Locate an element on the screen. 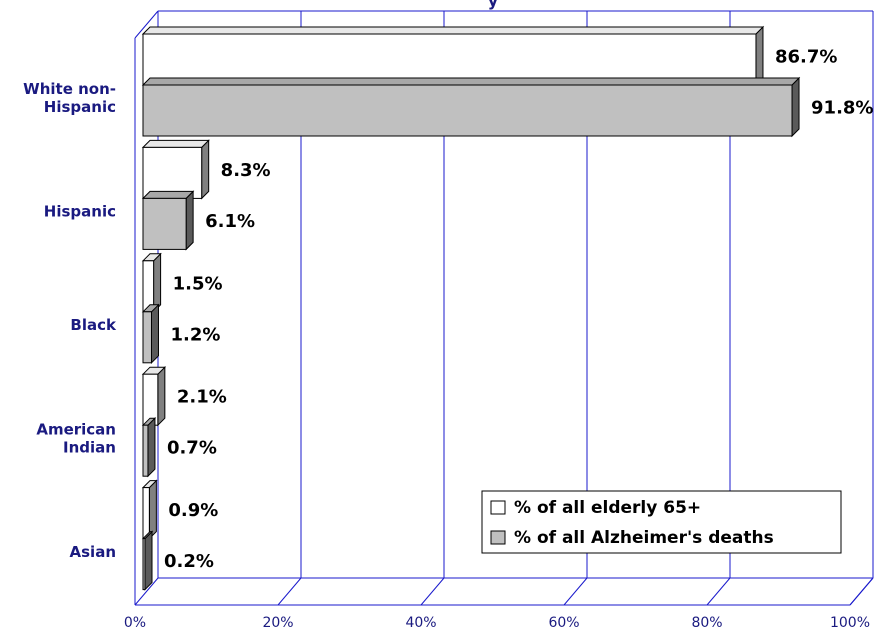 Image resolution: width=889 pixels, height=632 pixels. data-label: 0.9% is located at coordinates (193, 510).